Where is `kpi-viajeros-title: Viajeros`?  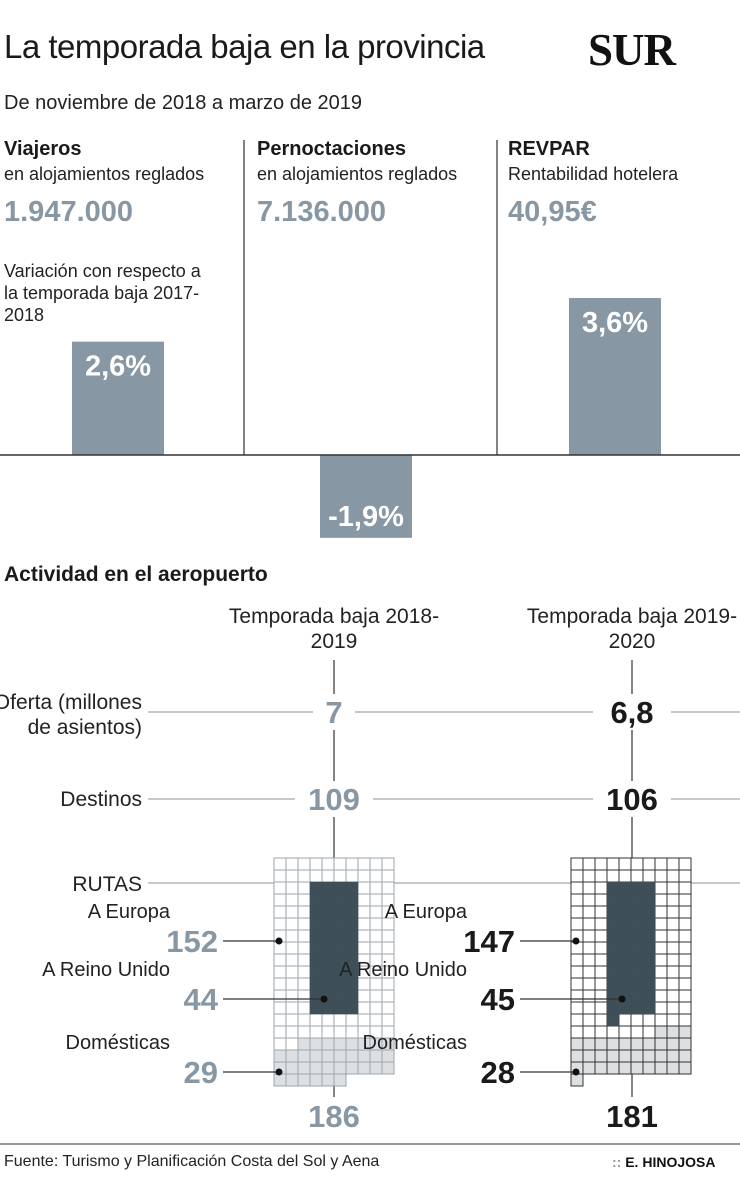
kpi-viajeros-title: Viajeros is located at coordinates (43, 149).